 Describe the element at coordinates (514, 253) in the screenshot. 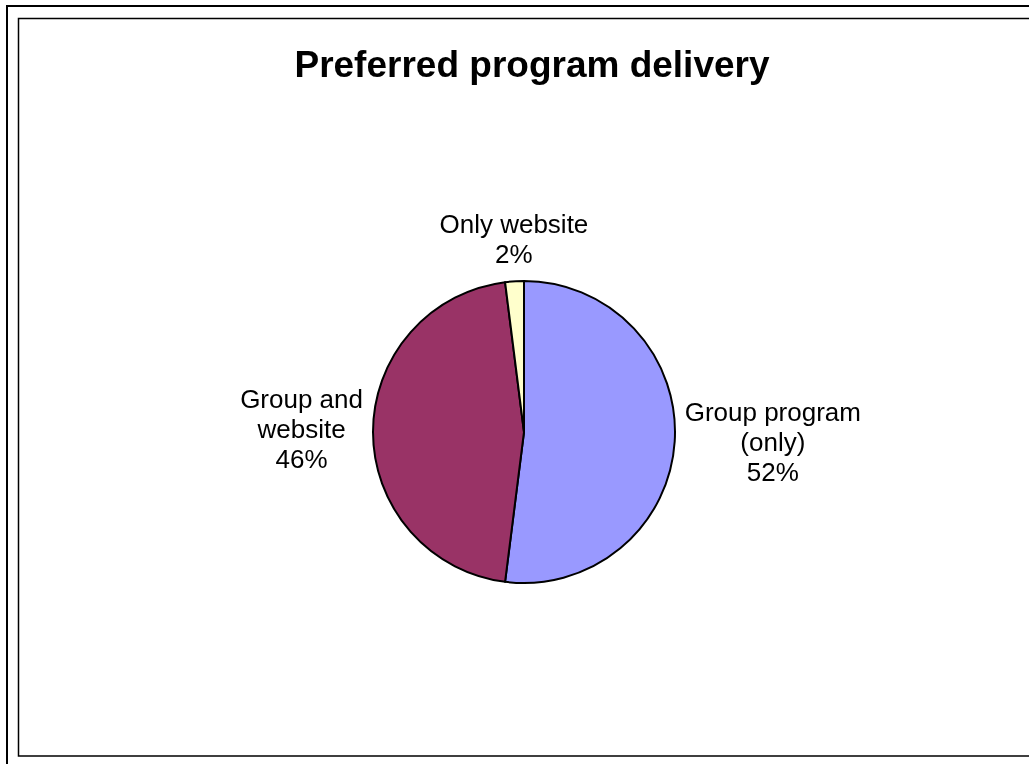

I see `data-label: 2%` at that location.